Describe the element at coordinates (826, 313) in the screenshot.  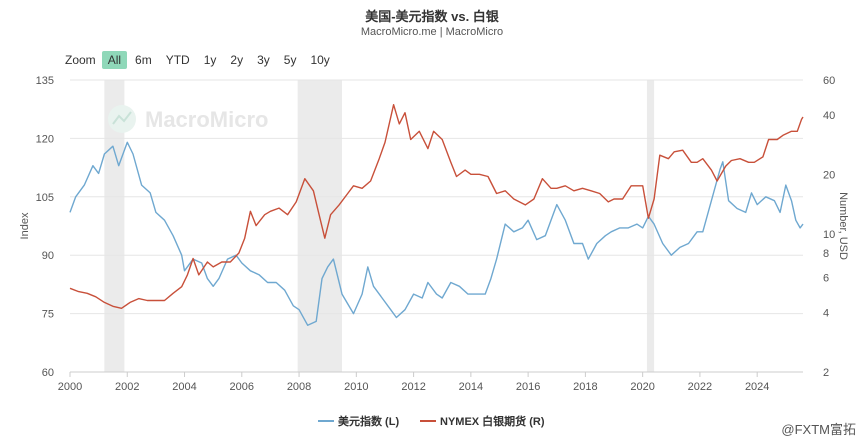
I see `y-right-tick-label: 4` at that location.